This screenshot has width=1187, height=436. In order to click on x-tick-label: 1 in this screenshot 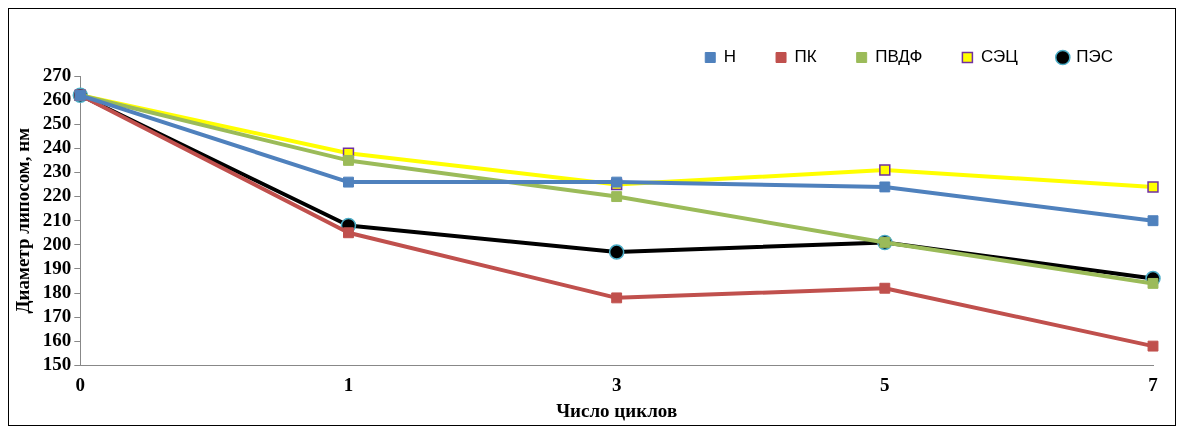, I will do `click(348, 384)`.